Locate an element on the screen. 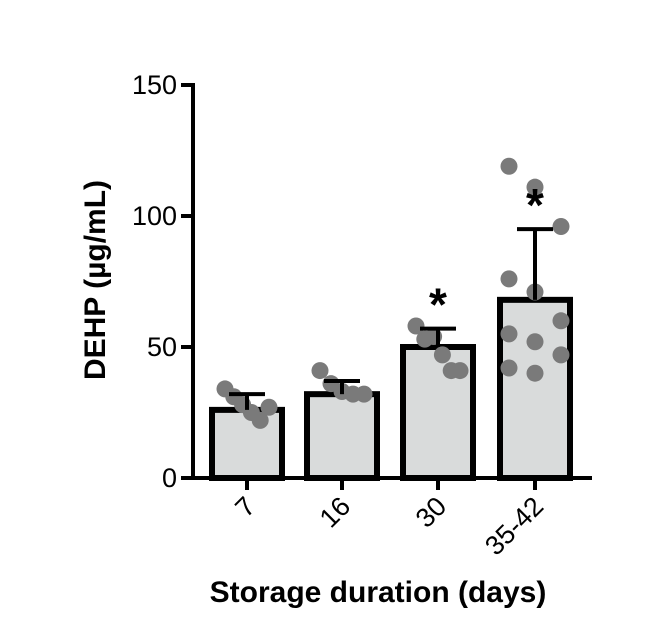 This screenshot has height=634, width=650. significance-layer: ** is located at coordinates (486, 255).